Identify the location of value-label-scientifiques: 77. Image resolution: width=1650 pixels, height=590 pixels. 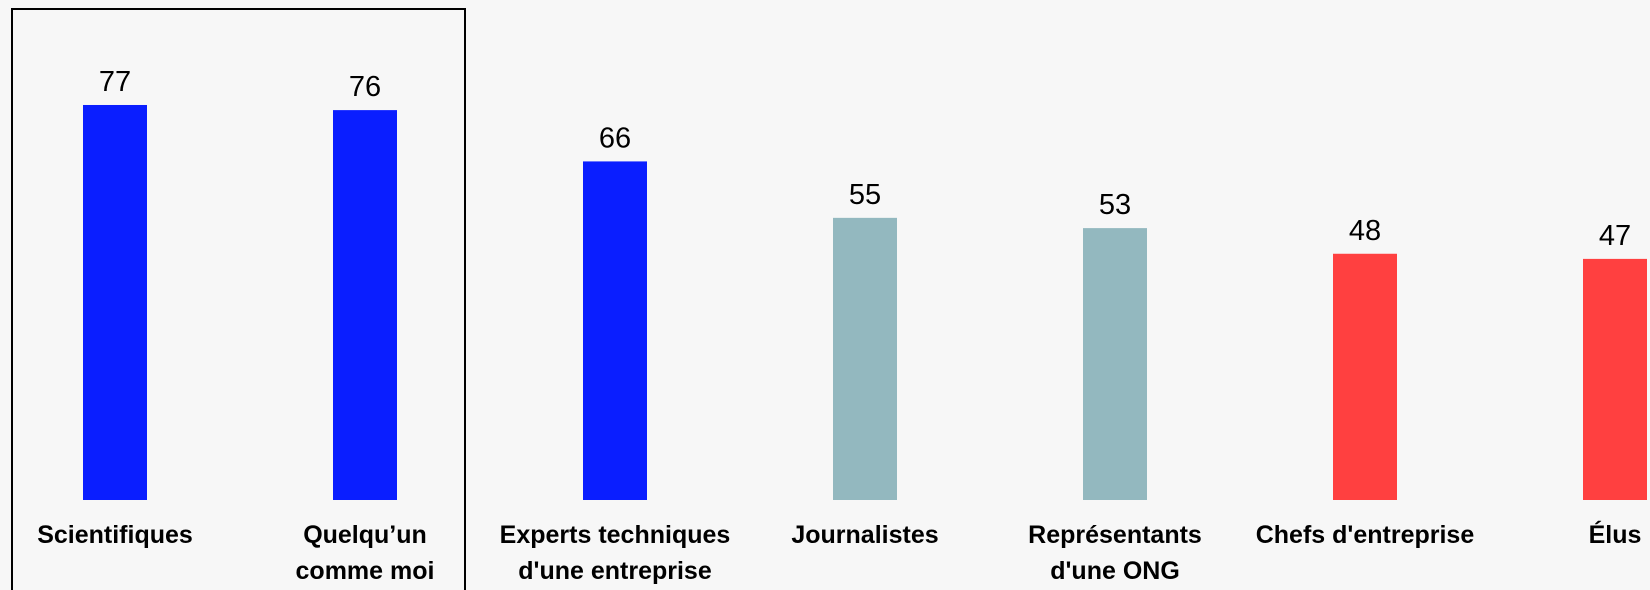
(115, 82).